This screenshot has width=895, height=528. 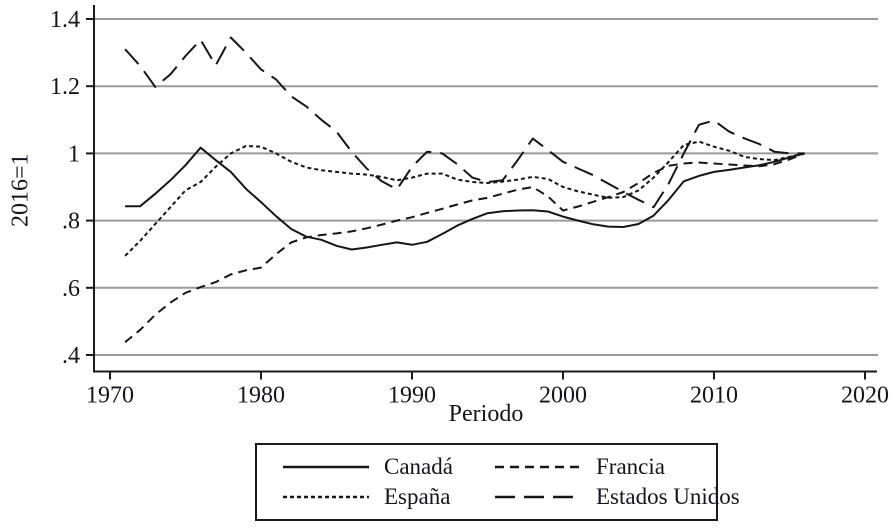 I want to click on x-tick-label: 2020, so click(x=865, y=396).